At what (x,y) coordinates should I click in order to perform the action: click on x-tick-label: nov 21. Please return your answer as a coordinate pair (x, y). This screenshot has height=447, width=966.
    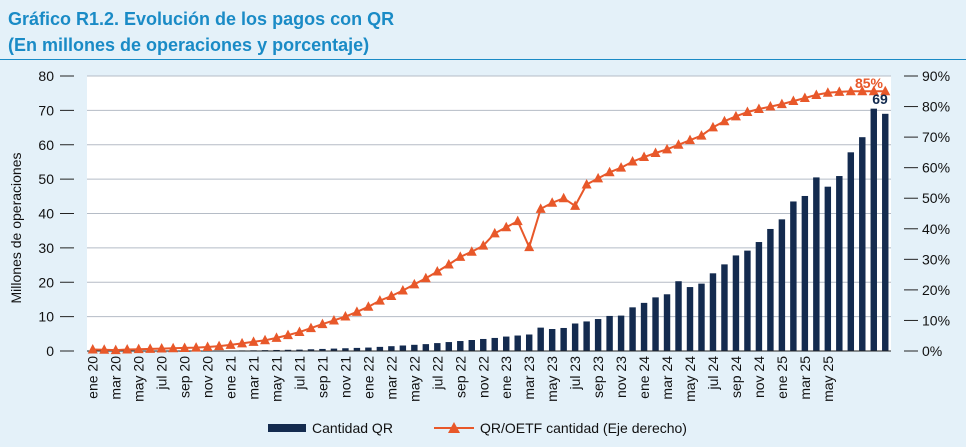
    Looking at the image, I should click on (345, 377).